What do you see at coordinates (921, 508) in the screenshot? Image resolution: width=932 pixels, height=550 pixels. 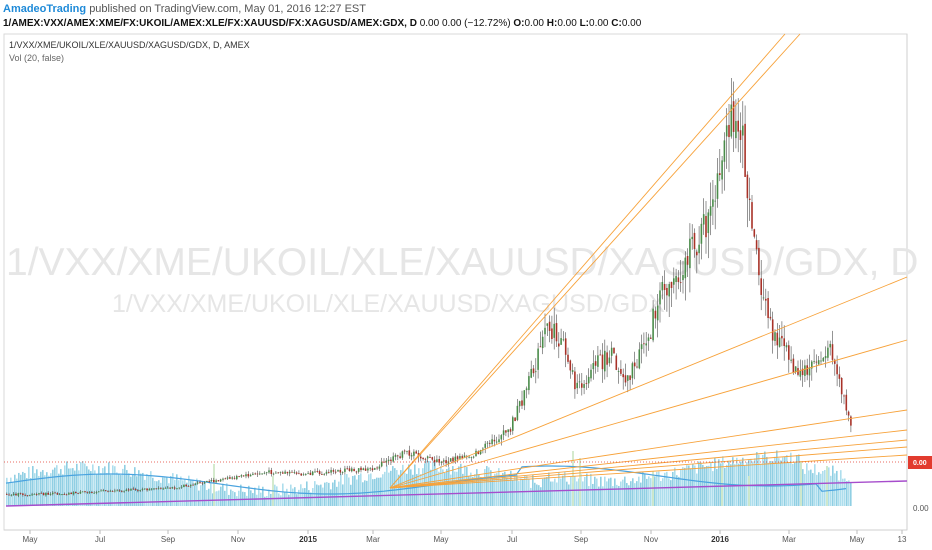 I see `price-axis-tick: 0.00` at bounding box center [921, 508].